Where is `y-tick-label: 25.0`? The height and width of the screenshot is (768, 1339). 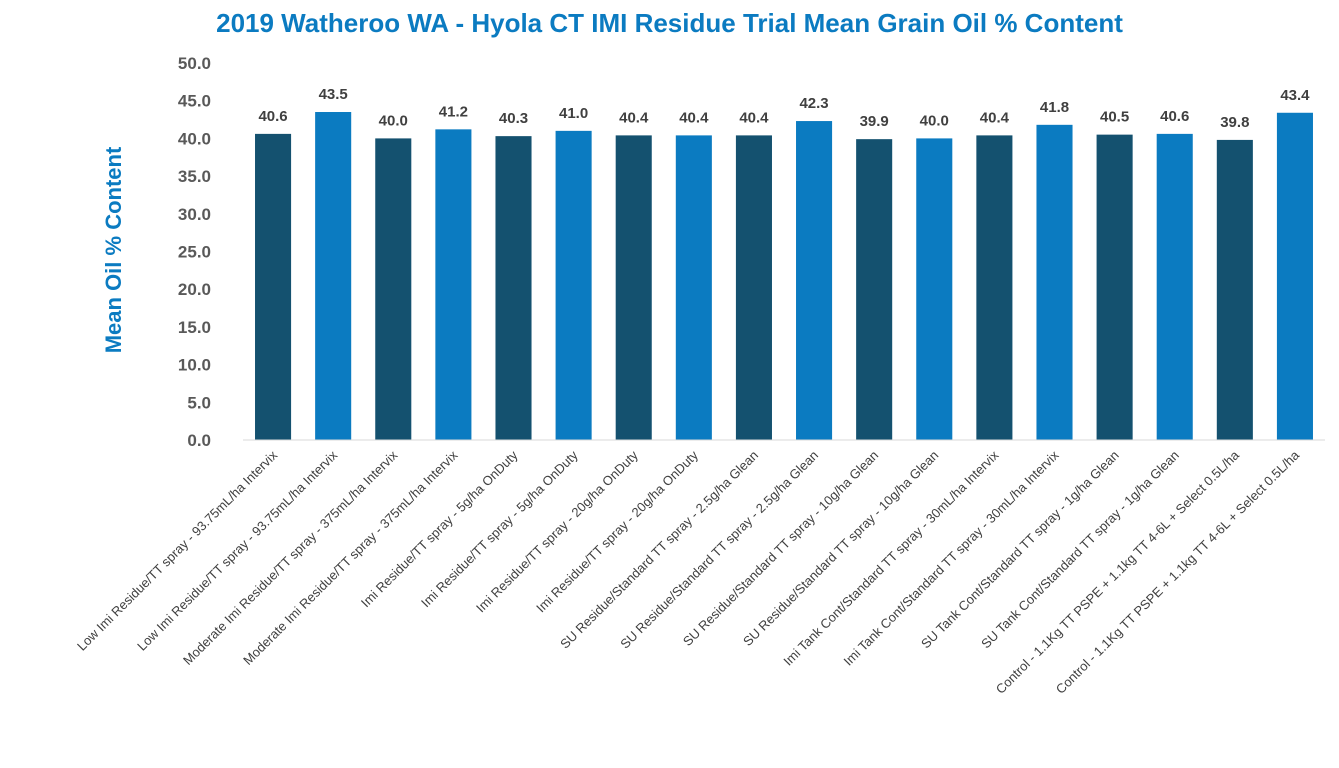 y-tick-label: 25.0 is located at coordinates (194, 252).